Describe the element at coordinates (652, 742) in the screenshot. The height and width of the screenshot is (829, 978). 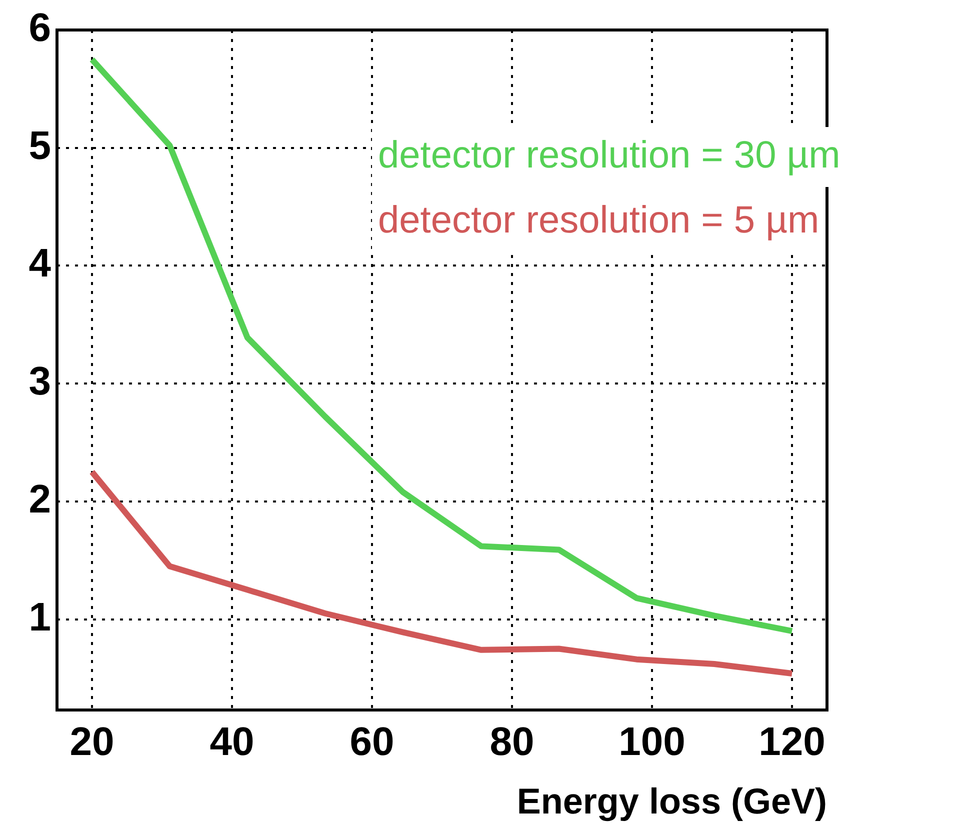
I see `x-tick-label: 100` at that location.